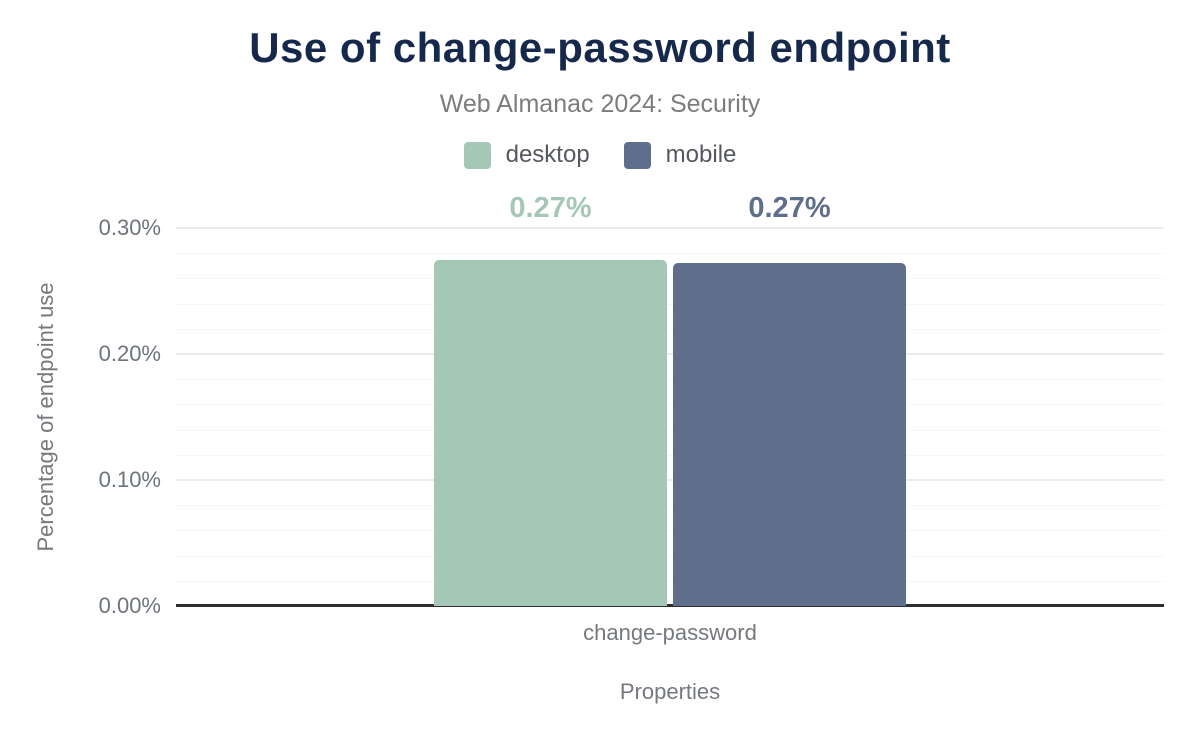 This screenshot has height=742, width=1200. I want to click on legend-swatch-desktop, so click(477, 155).